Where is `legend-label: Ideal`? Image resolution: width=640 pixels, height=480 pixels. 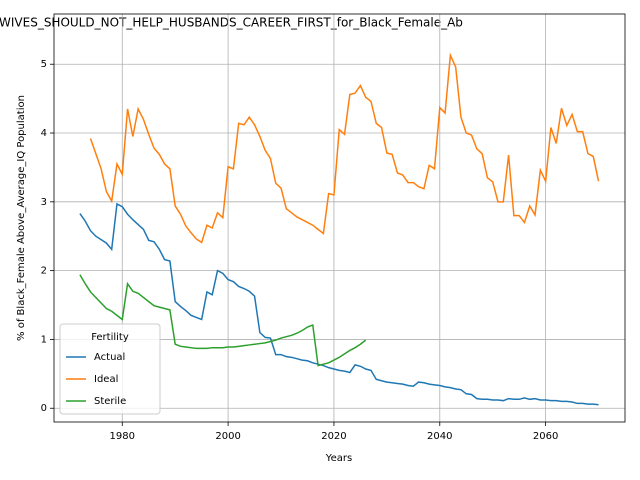 legend-label: Ideal is located at coordinates (106, 379).